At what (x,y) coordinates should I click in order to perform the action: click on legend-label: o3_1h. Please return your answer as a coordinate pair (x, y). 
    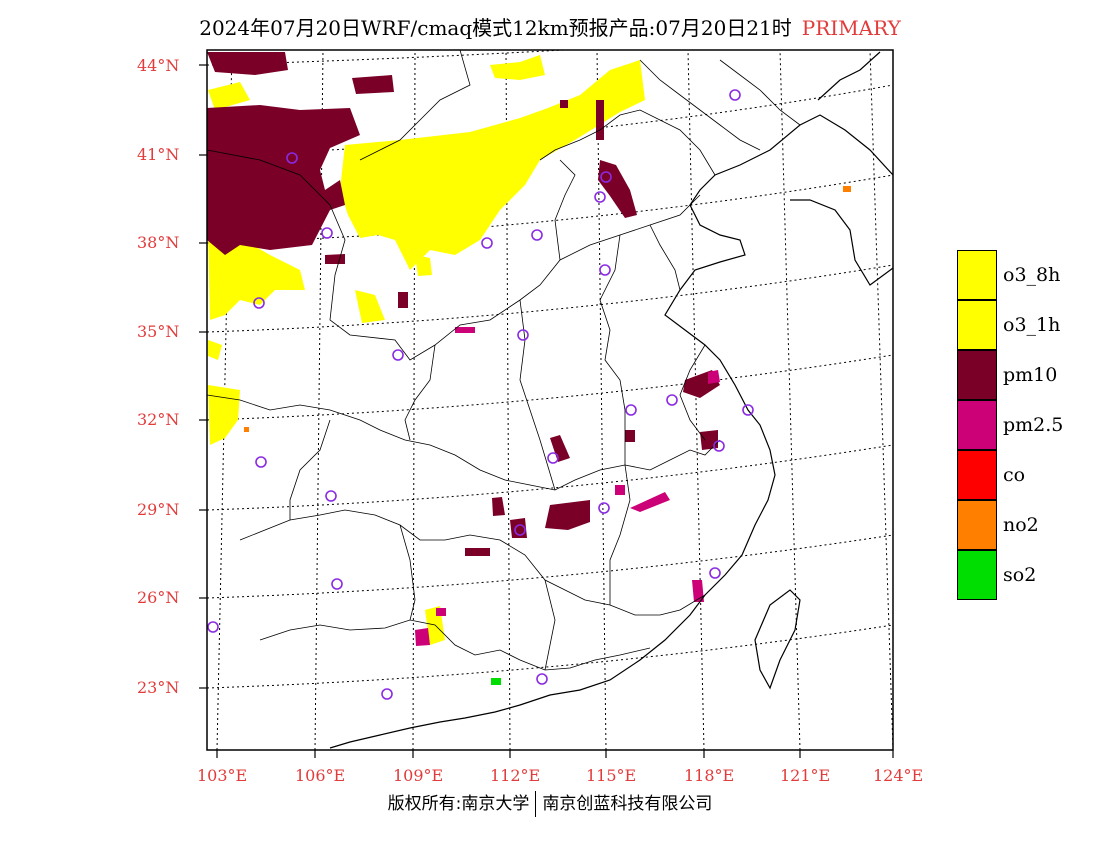
    Looking at the image, I should click on (1032, 325).